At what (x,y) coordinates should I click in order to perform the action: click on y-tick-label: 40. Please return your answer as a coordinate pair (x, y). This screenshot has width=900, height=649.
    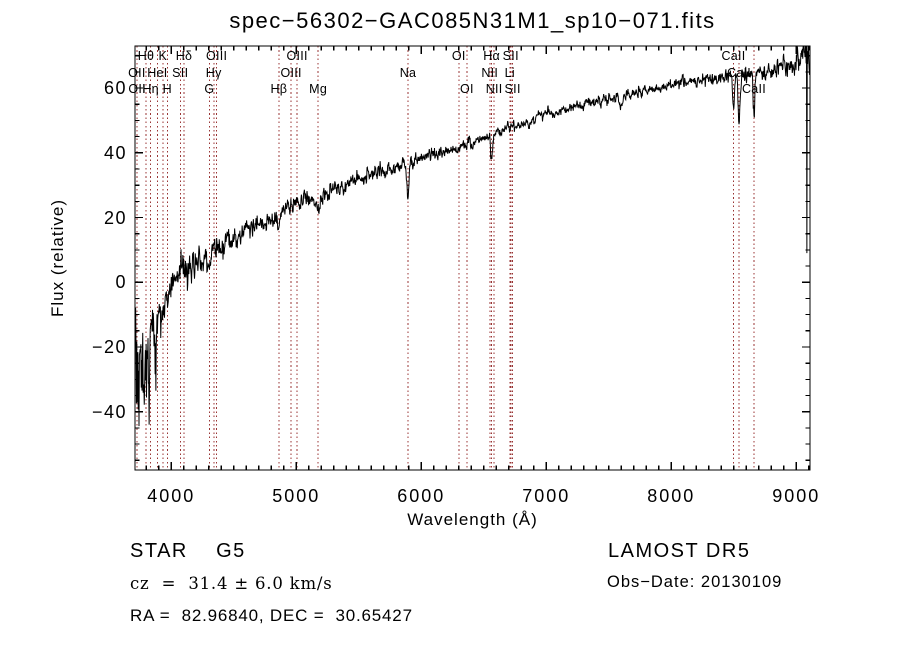
    Looking at the image, I should click on (115, 152).